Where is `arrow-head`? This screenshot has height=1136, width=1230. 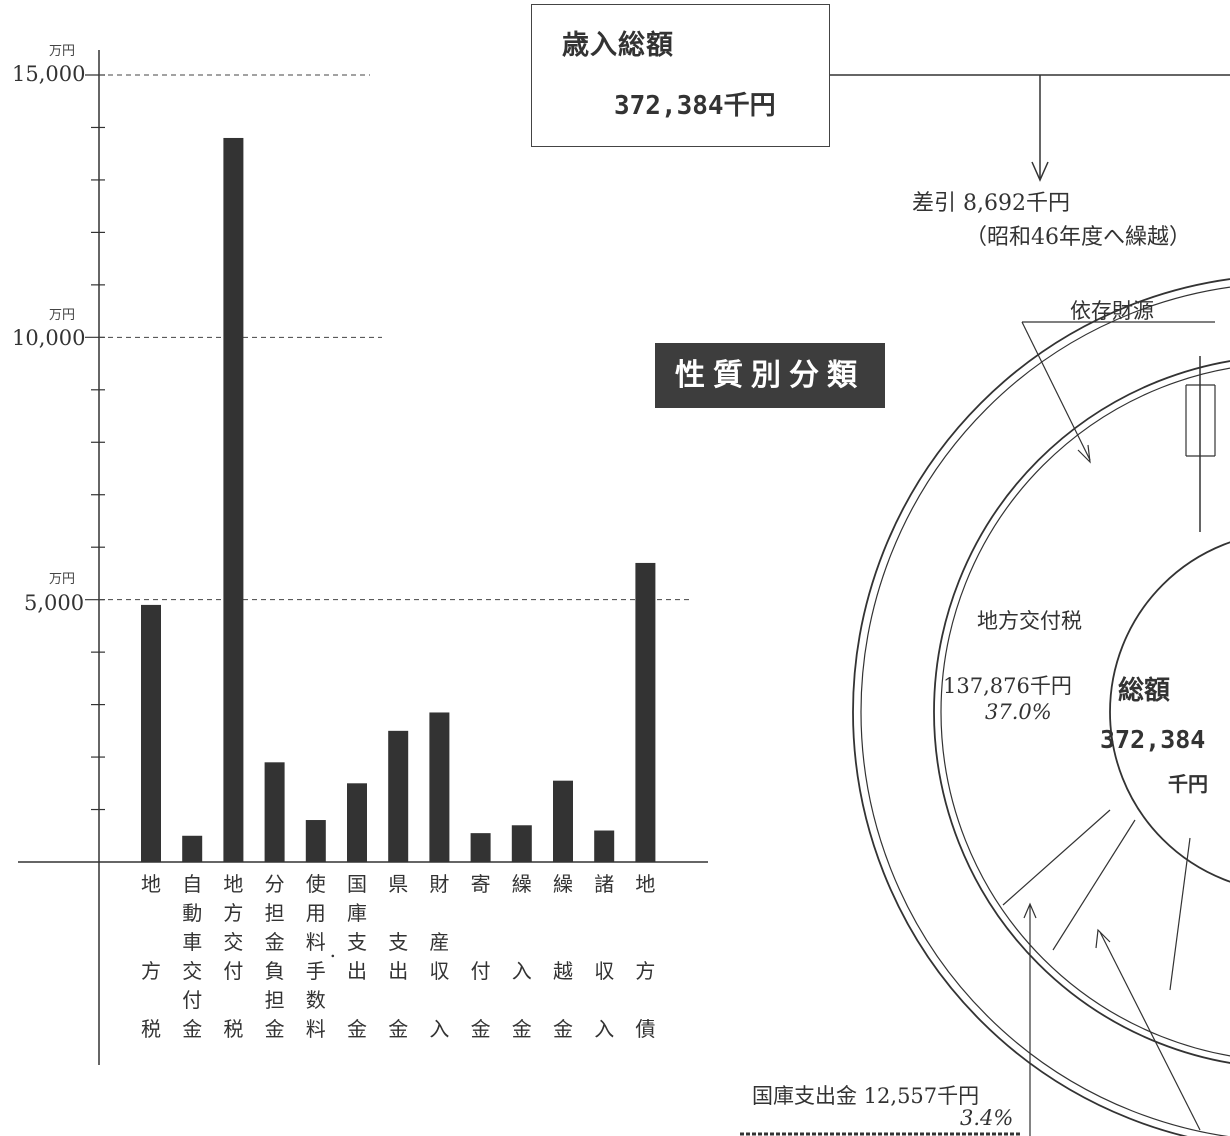
arrow-head is located at coordinates (1040, 171).